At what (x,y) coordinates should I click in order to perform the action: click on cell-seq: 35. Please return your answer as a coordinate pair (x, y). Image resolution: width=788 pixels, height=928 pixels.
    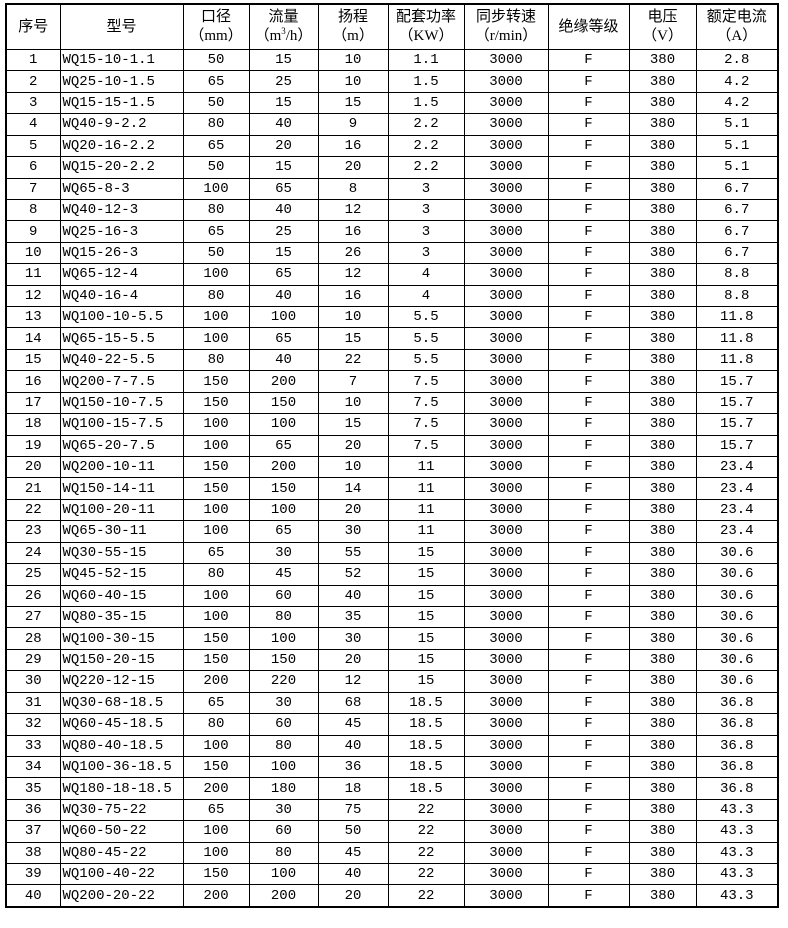
    Looking at the image, I should click on (33, 788).